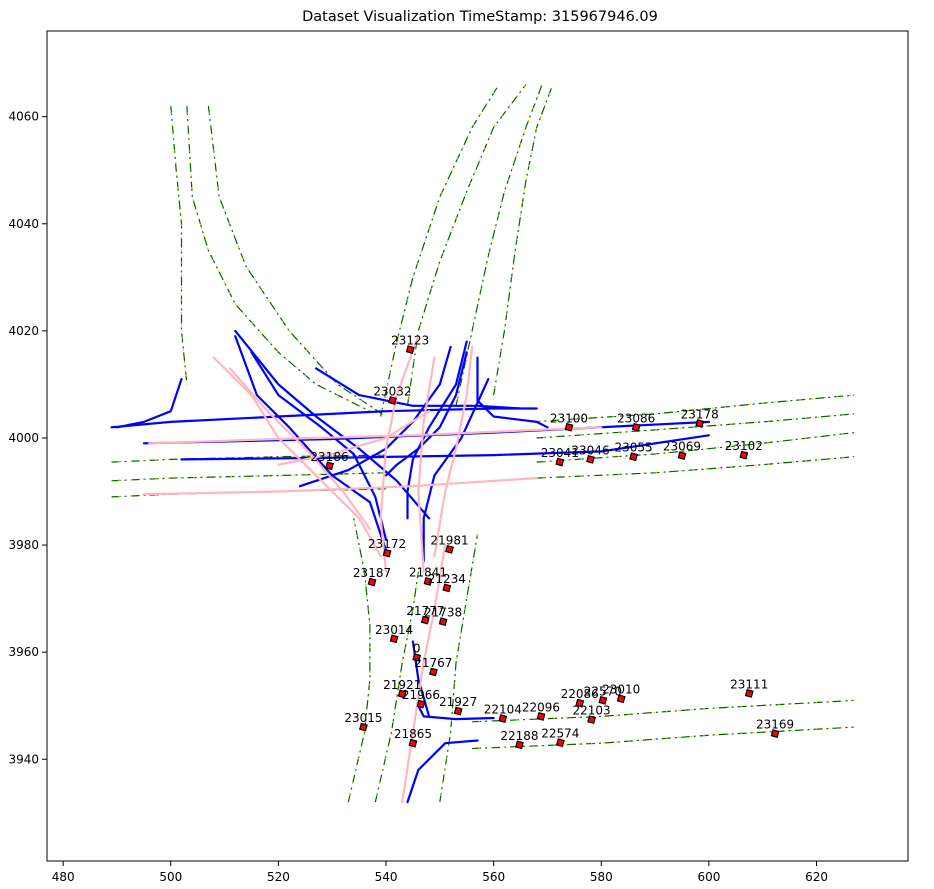 The width and height of the screenshot is (934, 889). Describe the element at coordinates (23, 652) in the screenshot. I see `y-tick-label: 3960` at that location.